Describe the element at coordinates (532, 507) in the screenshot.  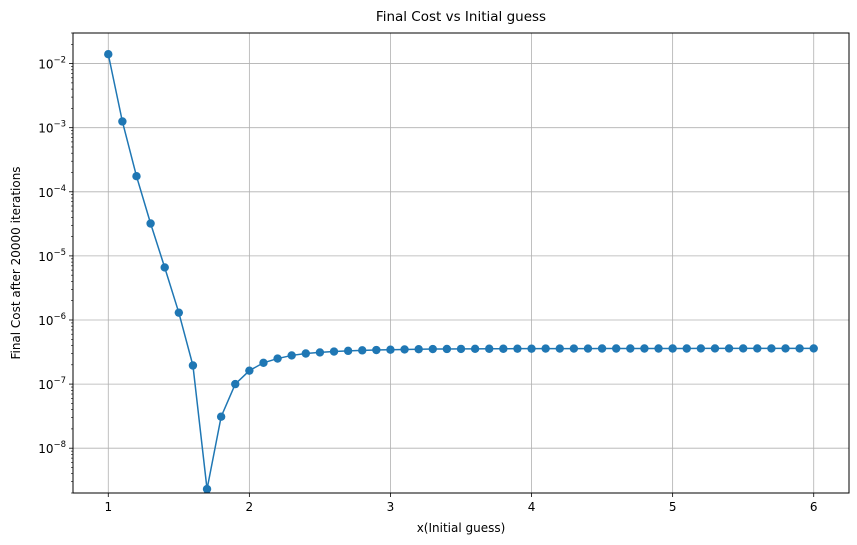
I see `x-tick-label: 4` at that location.